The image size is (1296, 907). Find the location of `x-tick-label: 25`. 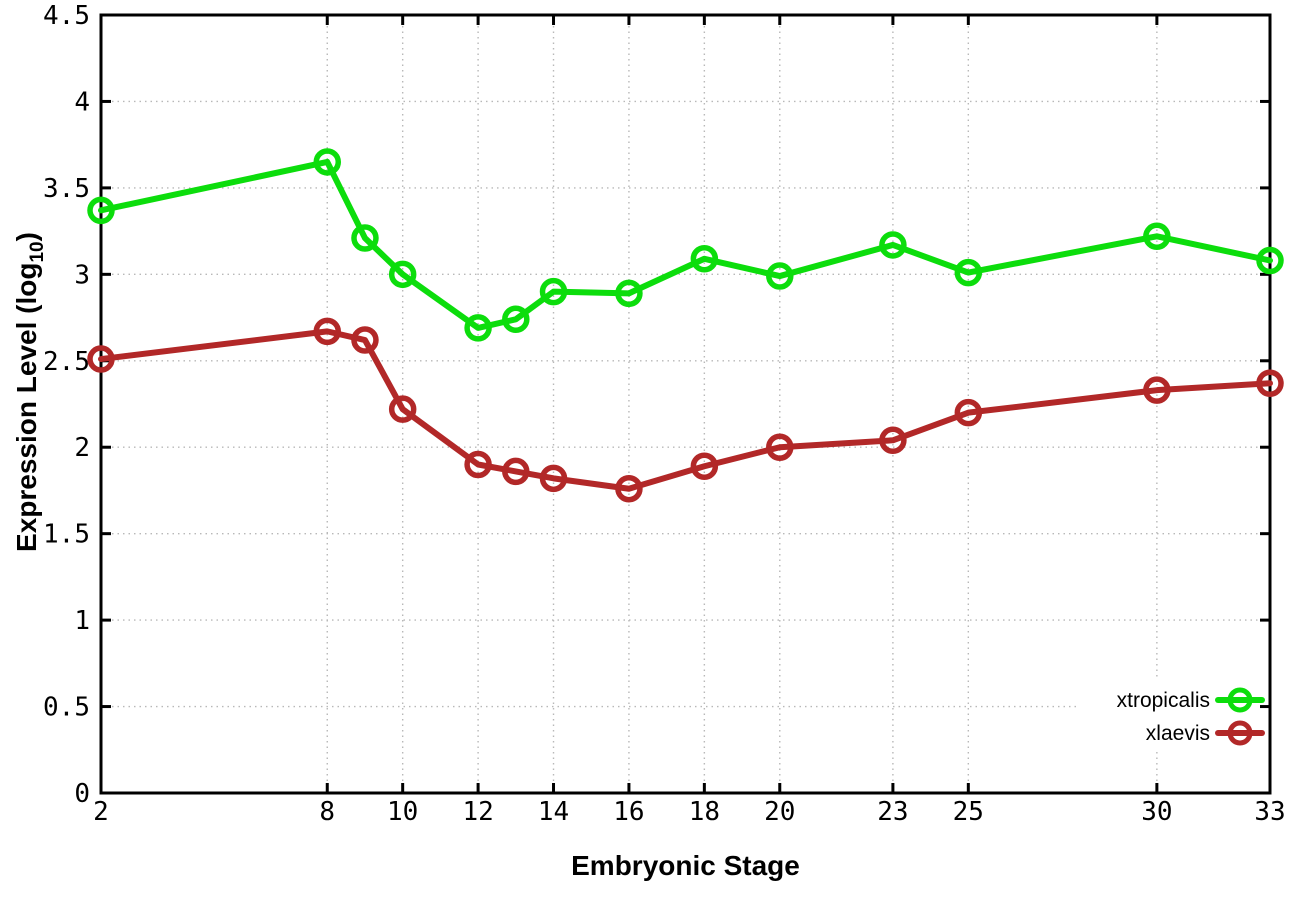

x-tick-label: 25 is located at coordinates (968, 812).